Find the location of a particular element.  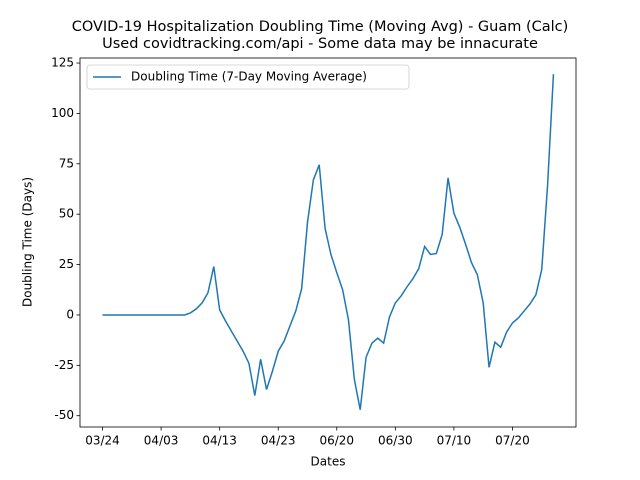

y-tick-label: 100 is located at coordinates (62, 113).